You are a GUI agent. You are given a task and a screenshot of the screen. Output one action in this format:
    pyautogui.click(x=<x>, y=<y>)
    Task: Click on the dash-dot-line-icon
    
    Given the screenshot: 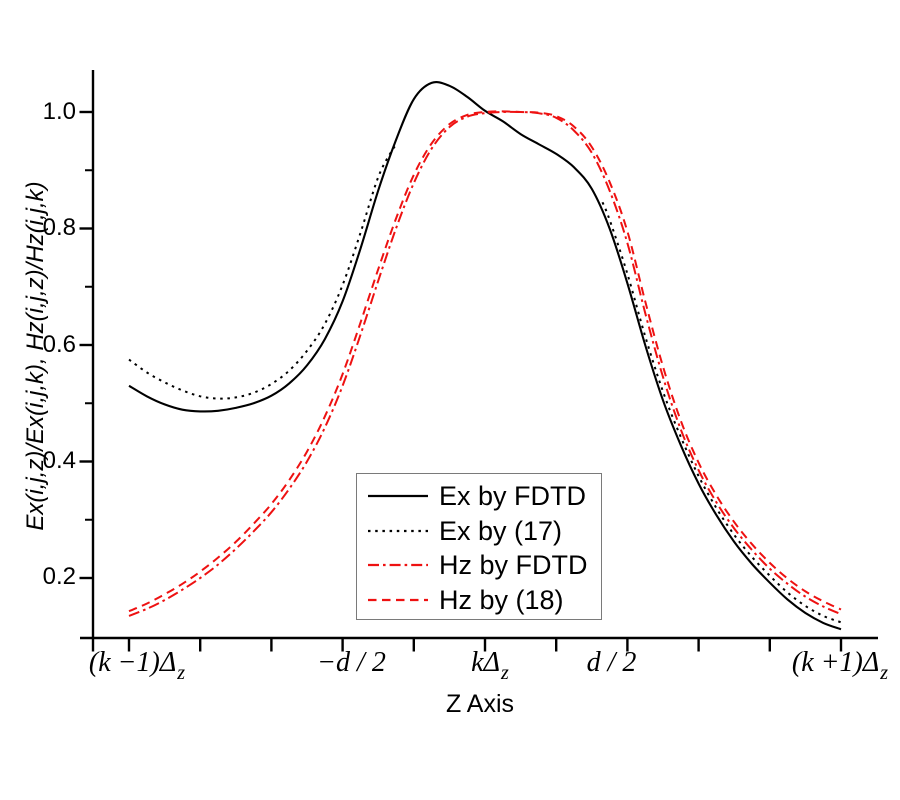 What is the action you would take?
    pyautogui.click(x=398, y=565)
    